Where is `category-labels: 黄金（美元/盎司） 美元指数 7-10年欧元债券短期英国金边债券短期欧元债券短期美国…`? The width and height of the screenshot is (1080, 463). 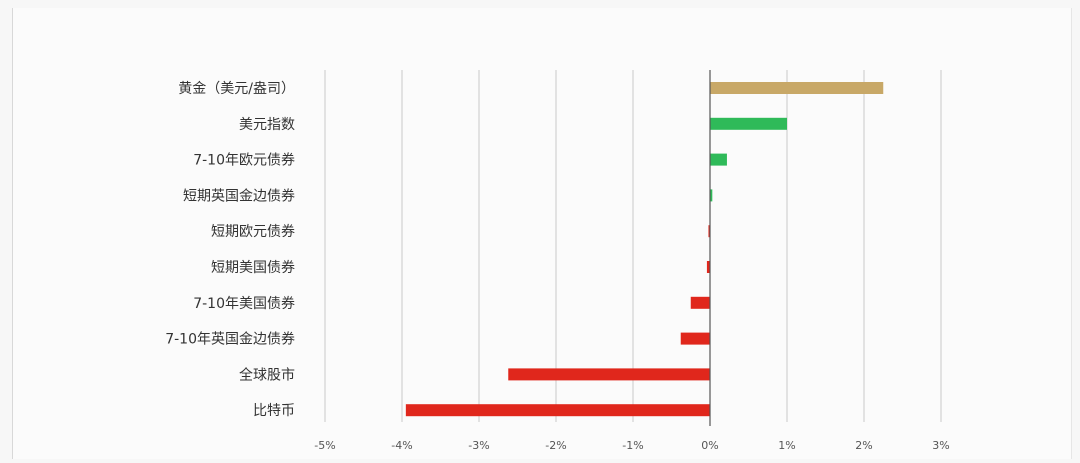 category-labels: 黄金（美元/盎司） 美元指数 7-10年欧元债券短期英国金边债券短期欧元债券短期美国… is located at coordinates (230, 249).